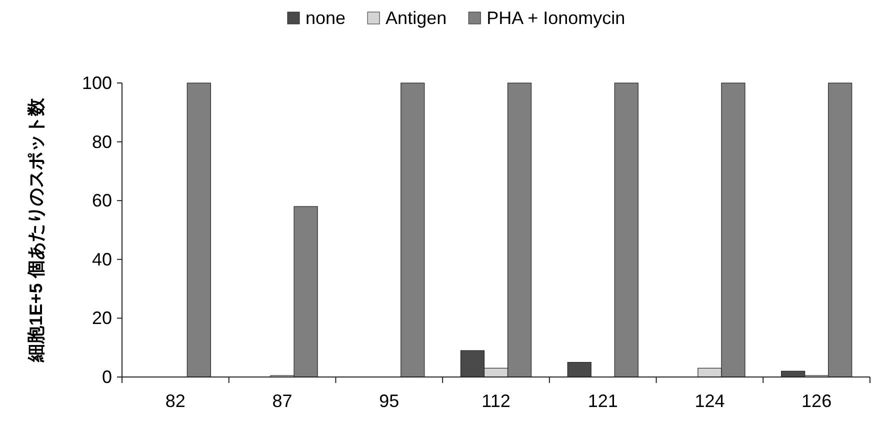 This screenshot has width=881, height=422. What do you see at coordinates (107, 377) in the screenshot?
I see `y-tick-label: 0` at bounding box center [107, 377].